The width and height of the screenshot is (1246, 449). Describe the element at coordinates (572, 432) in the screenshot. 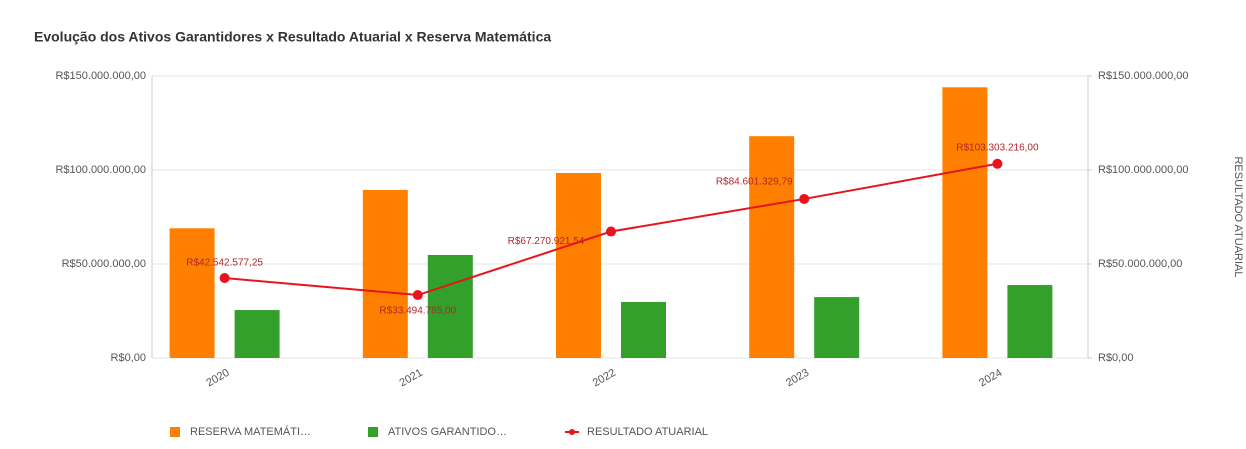

I see `legend-swatch-dot` at that location.